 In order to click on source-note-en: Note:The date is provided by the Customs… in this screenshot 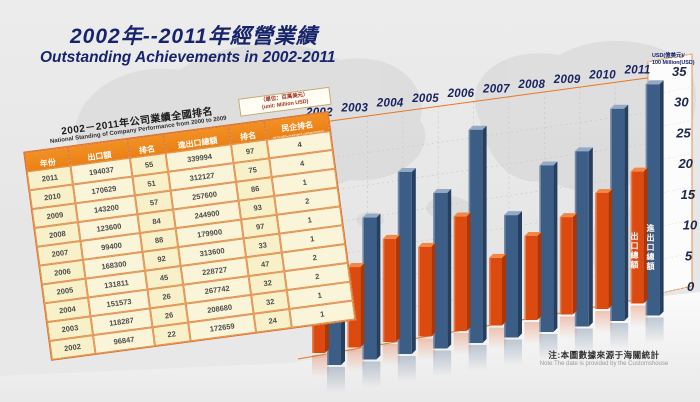, I will do `click(604, 364)`.